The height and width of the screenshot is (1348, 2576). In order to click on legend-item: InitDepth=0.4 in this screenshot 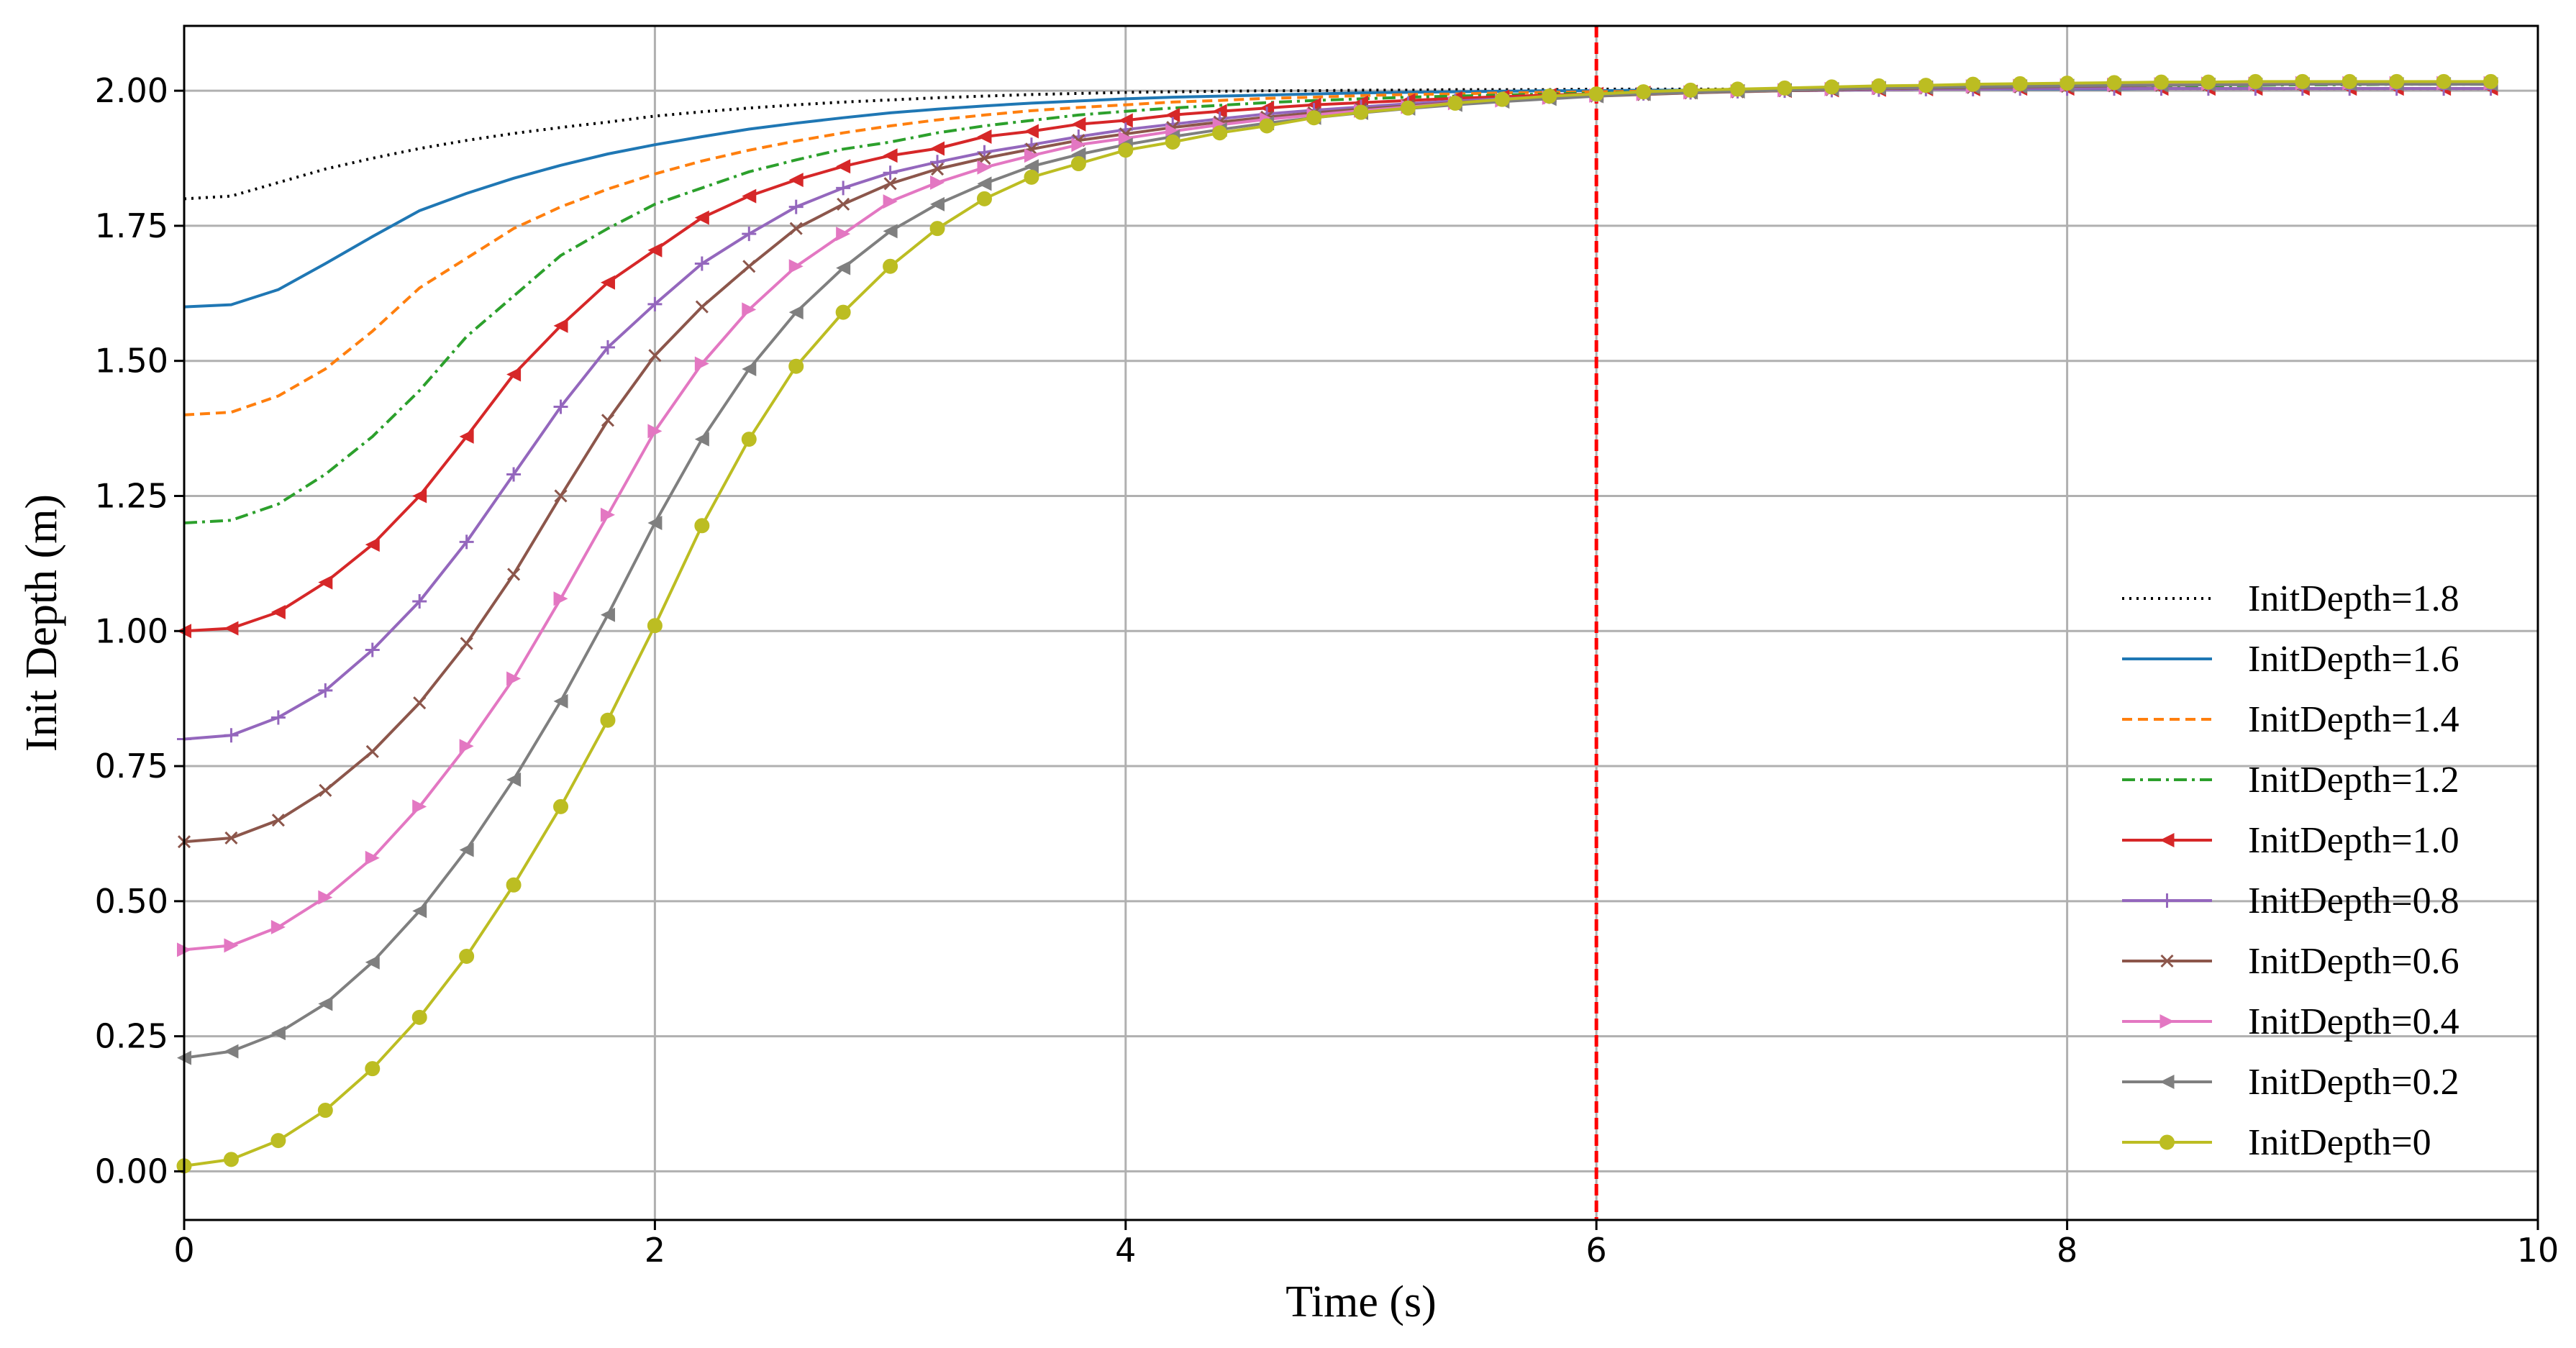, I will do `click(2290, 1022)`.